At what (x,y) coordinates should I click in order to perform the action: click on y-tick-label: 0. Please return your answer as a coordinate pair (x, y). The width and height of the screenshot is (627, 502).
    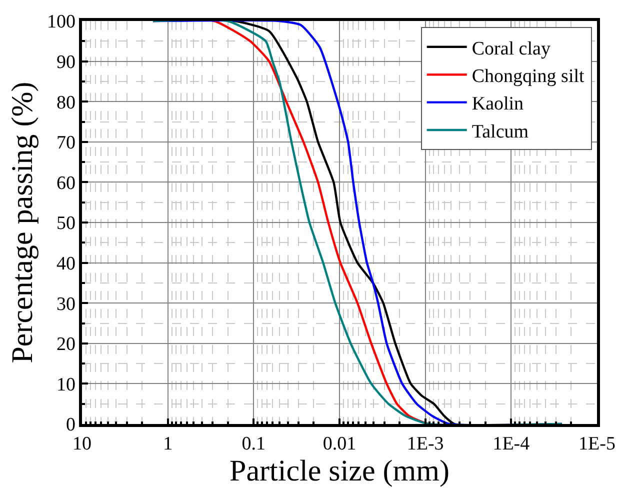
    Looking at the image, I should click on (71, 425).